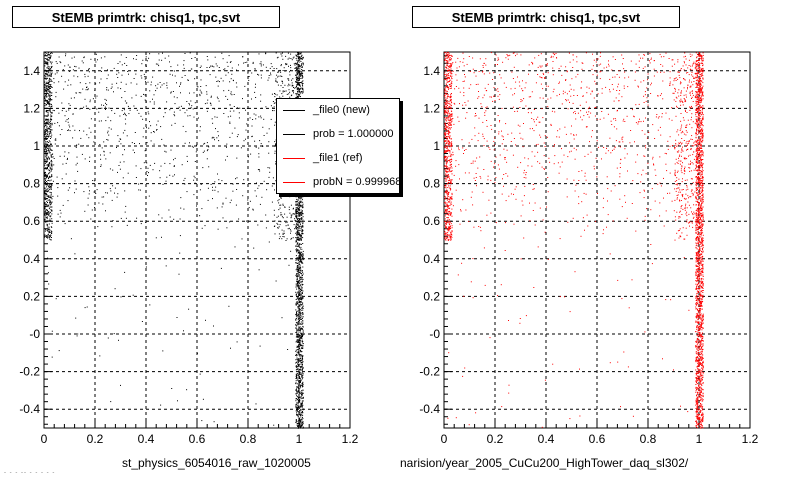 The width and height of the screenshot is (800, 480). Describe the element at coordinates (546, 439) in the screenshot. I see `x-tick-label: 0.4` at that location.